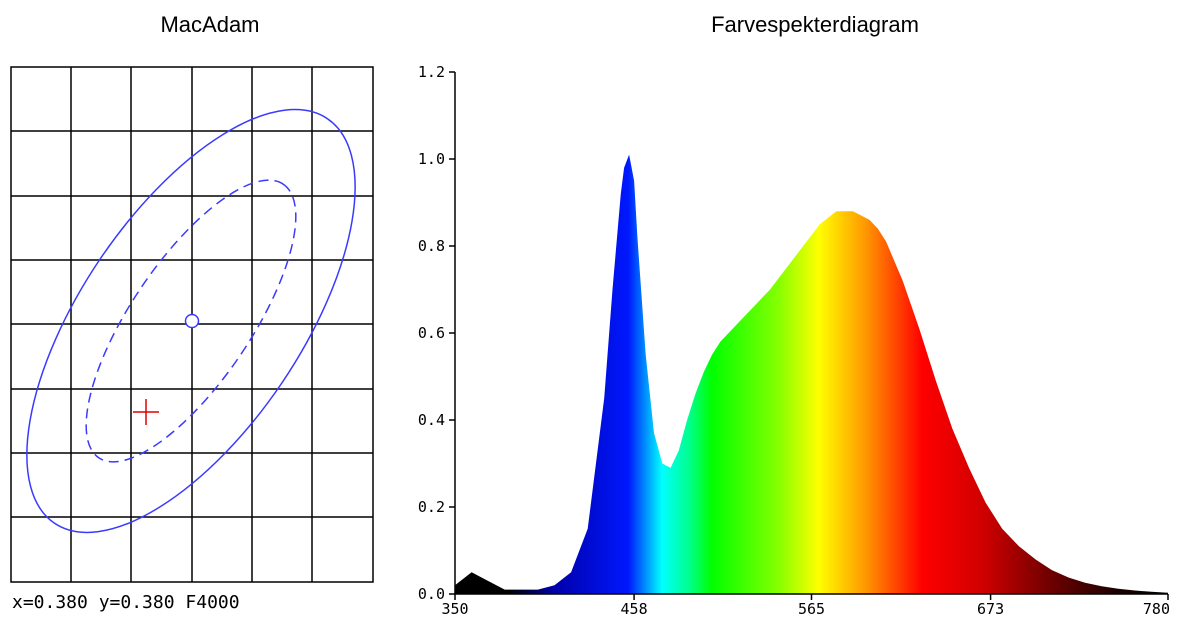 The height and width of the screenshot is (622, 1191). What do you see at coordinates (815, 24) in the screenshot?
I see `spectrum-chart-title: Farvespekterdiagram` at bounding box center [815, 24].